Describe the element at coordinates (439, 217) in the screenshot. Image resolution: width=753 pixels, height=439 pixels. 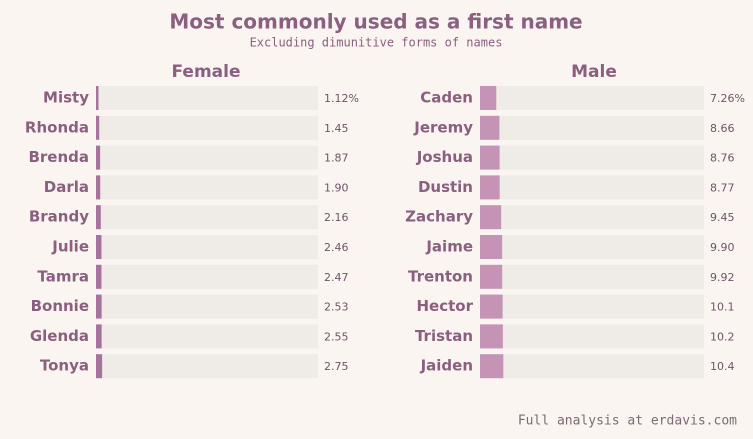
I see `category-label: Zachary` at that location.